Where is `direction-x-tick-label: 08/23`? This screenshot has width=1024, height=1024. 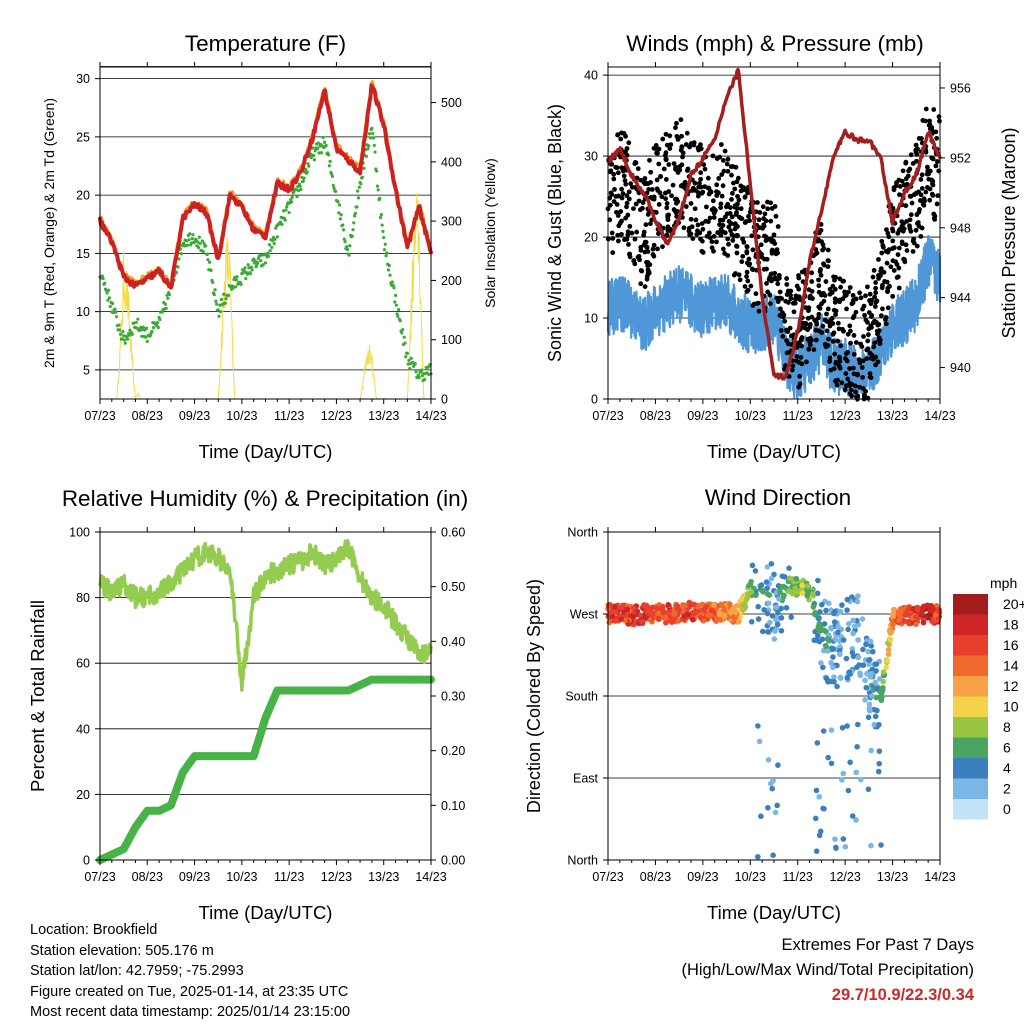
direction-x-tick-label: 08/23 is located at coordinates (655, 877).